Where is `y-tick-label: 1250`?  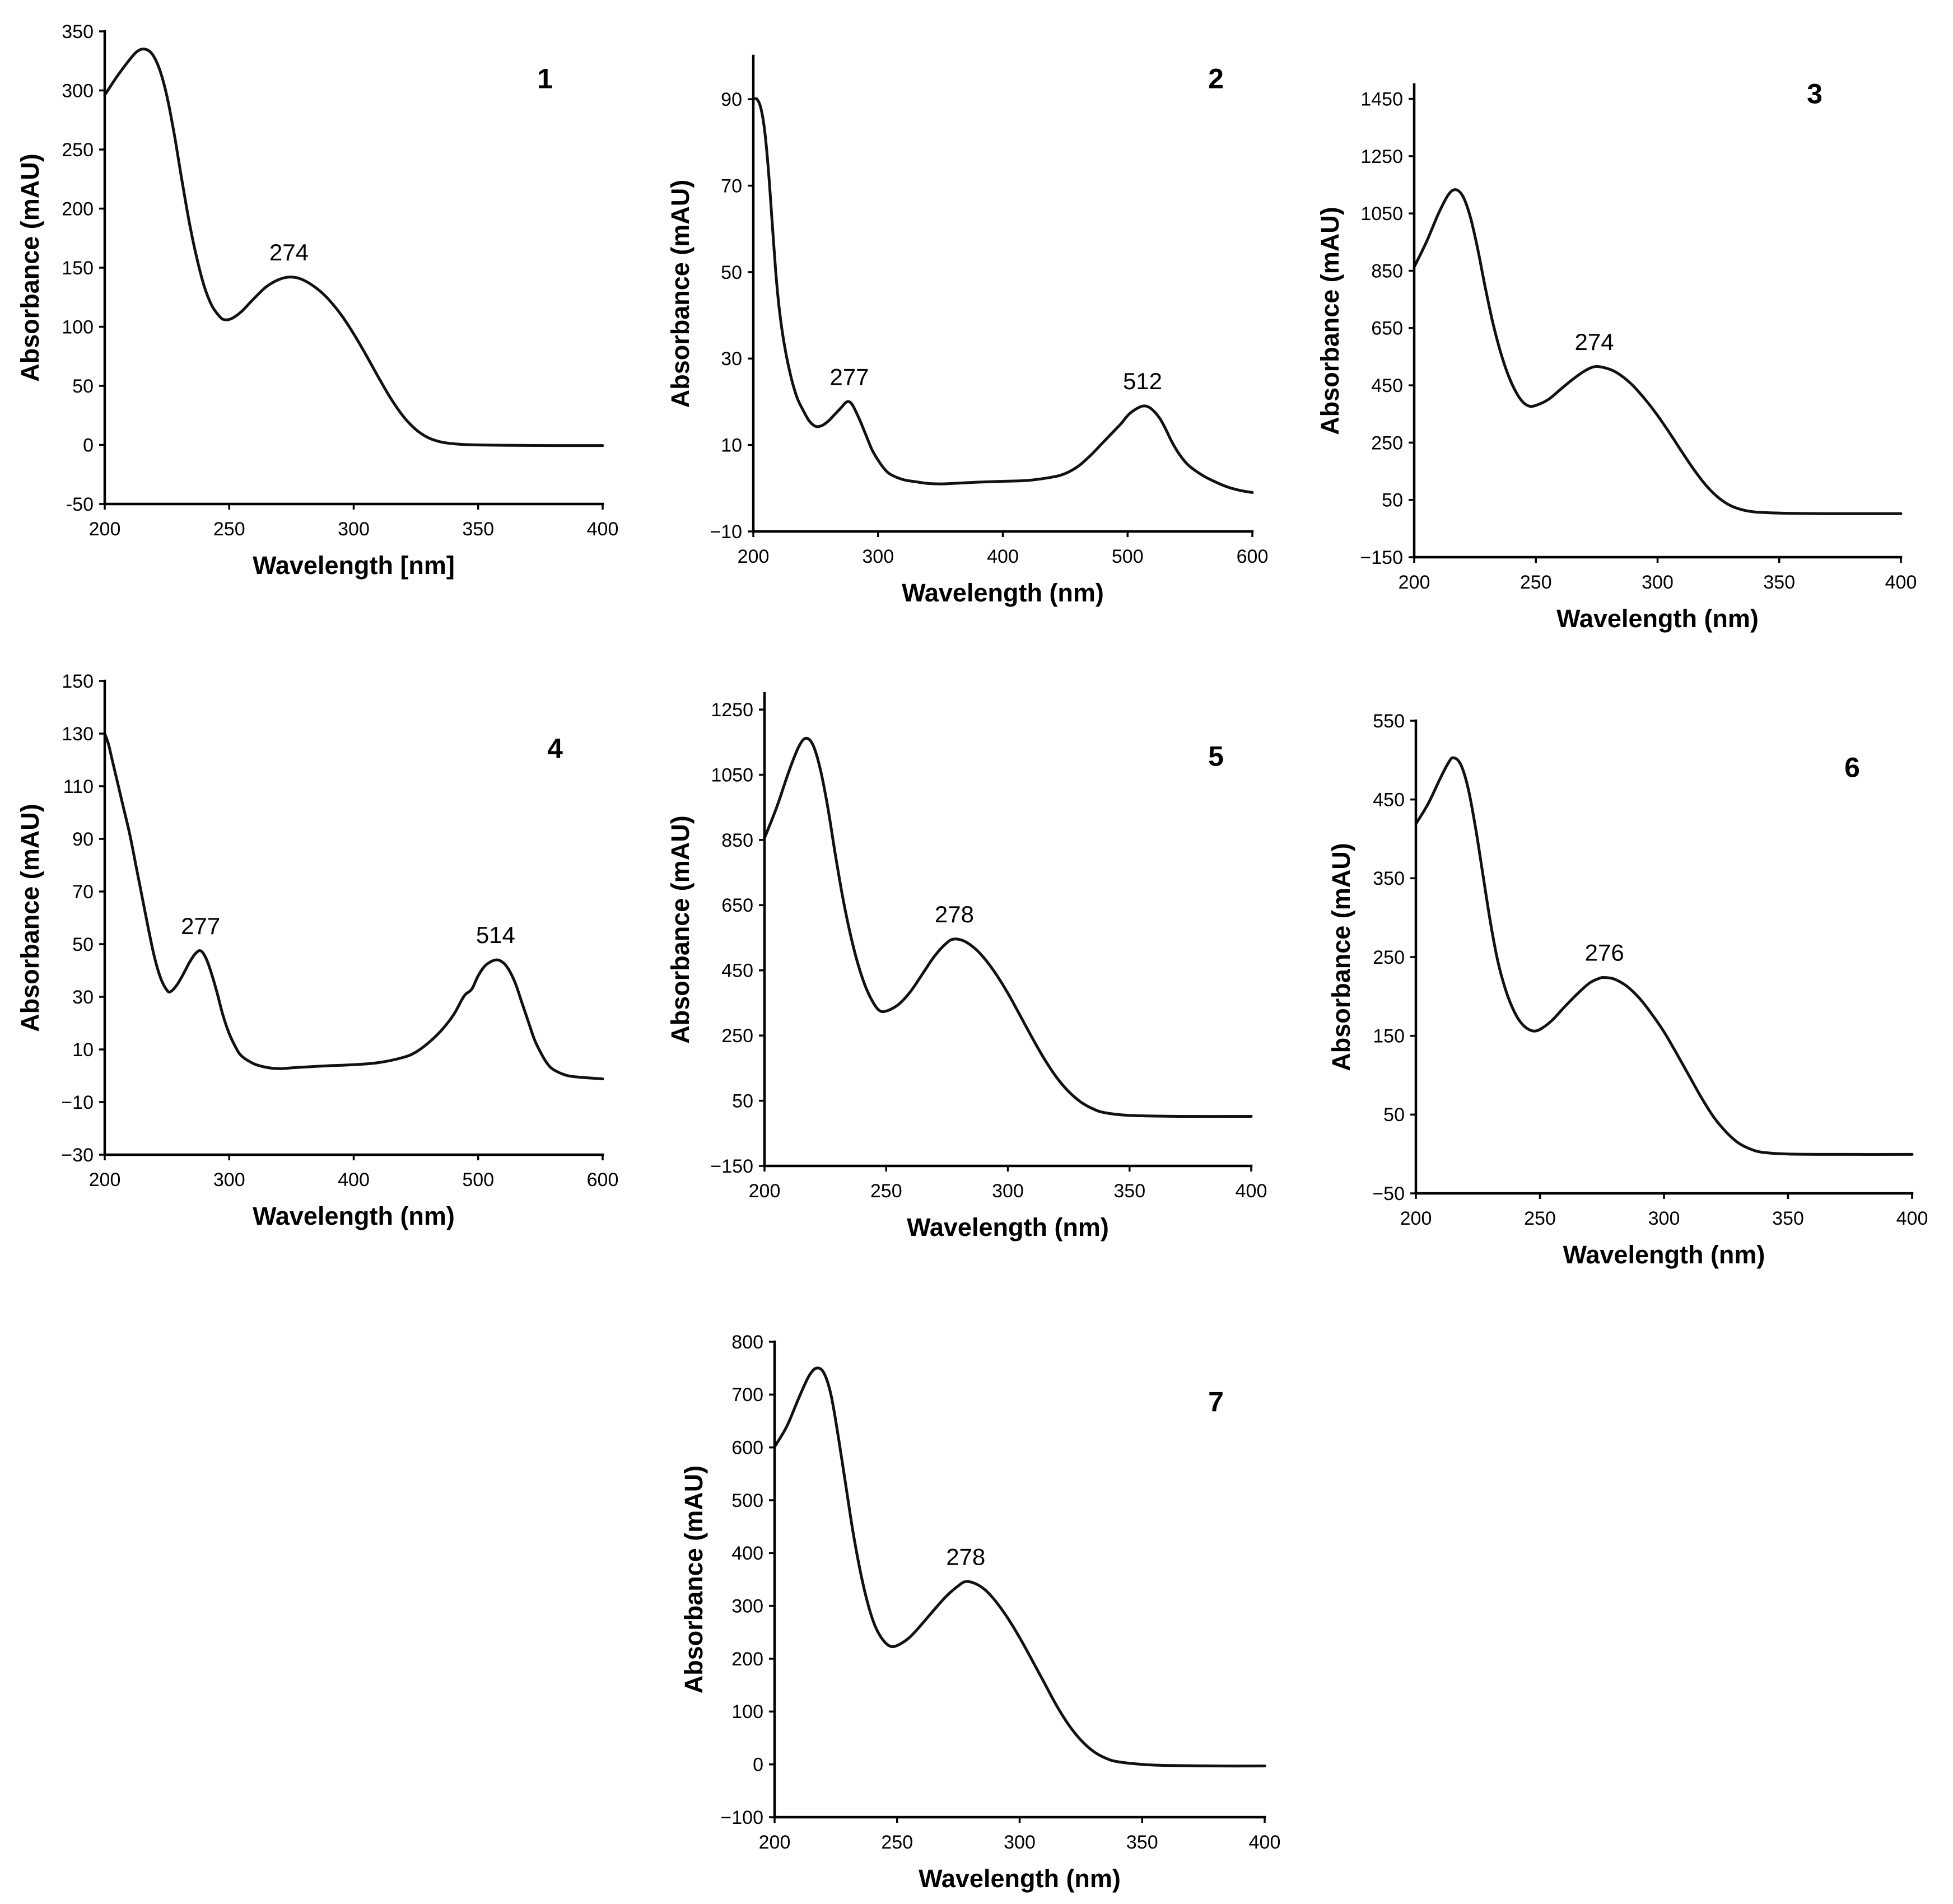 y-tick-label: 1250 is located at coordinates (732, 710).